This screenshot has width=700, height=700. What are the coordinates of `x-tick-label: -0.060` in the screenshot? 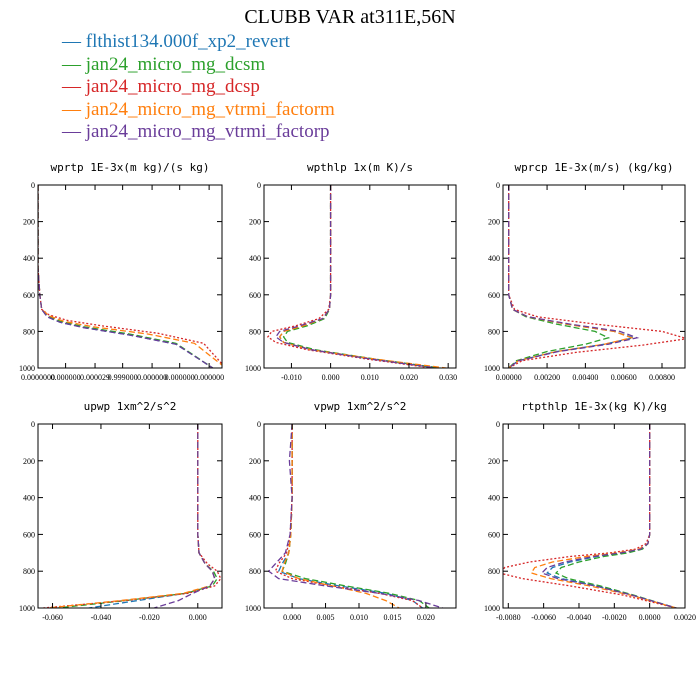 It's located at (52, 617).